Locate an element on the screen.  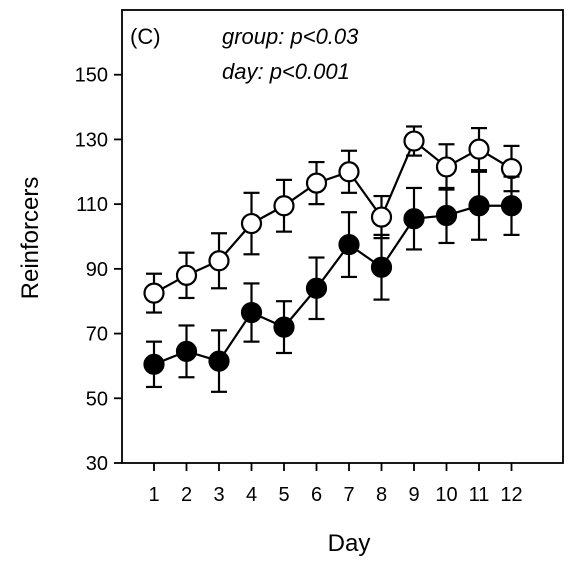
x-tick-label: 10 is located at coordinates (446, 495).